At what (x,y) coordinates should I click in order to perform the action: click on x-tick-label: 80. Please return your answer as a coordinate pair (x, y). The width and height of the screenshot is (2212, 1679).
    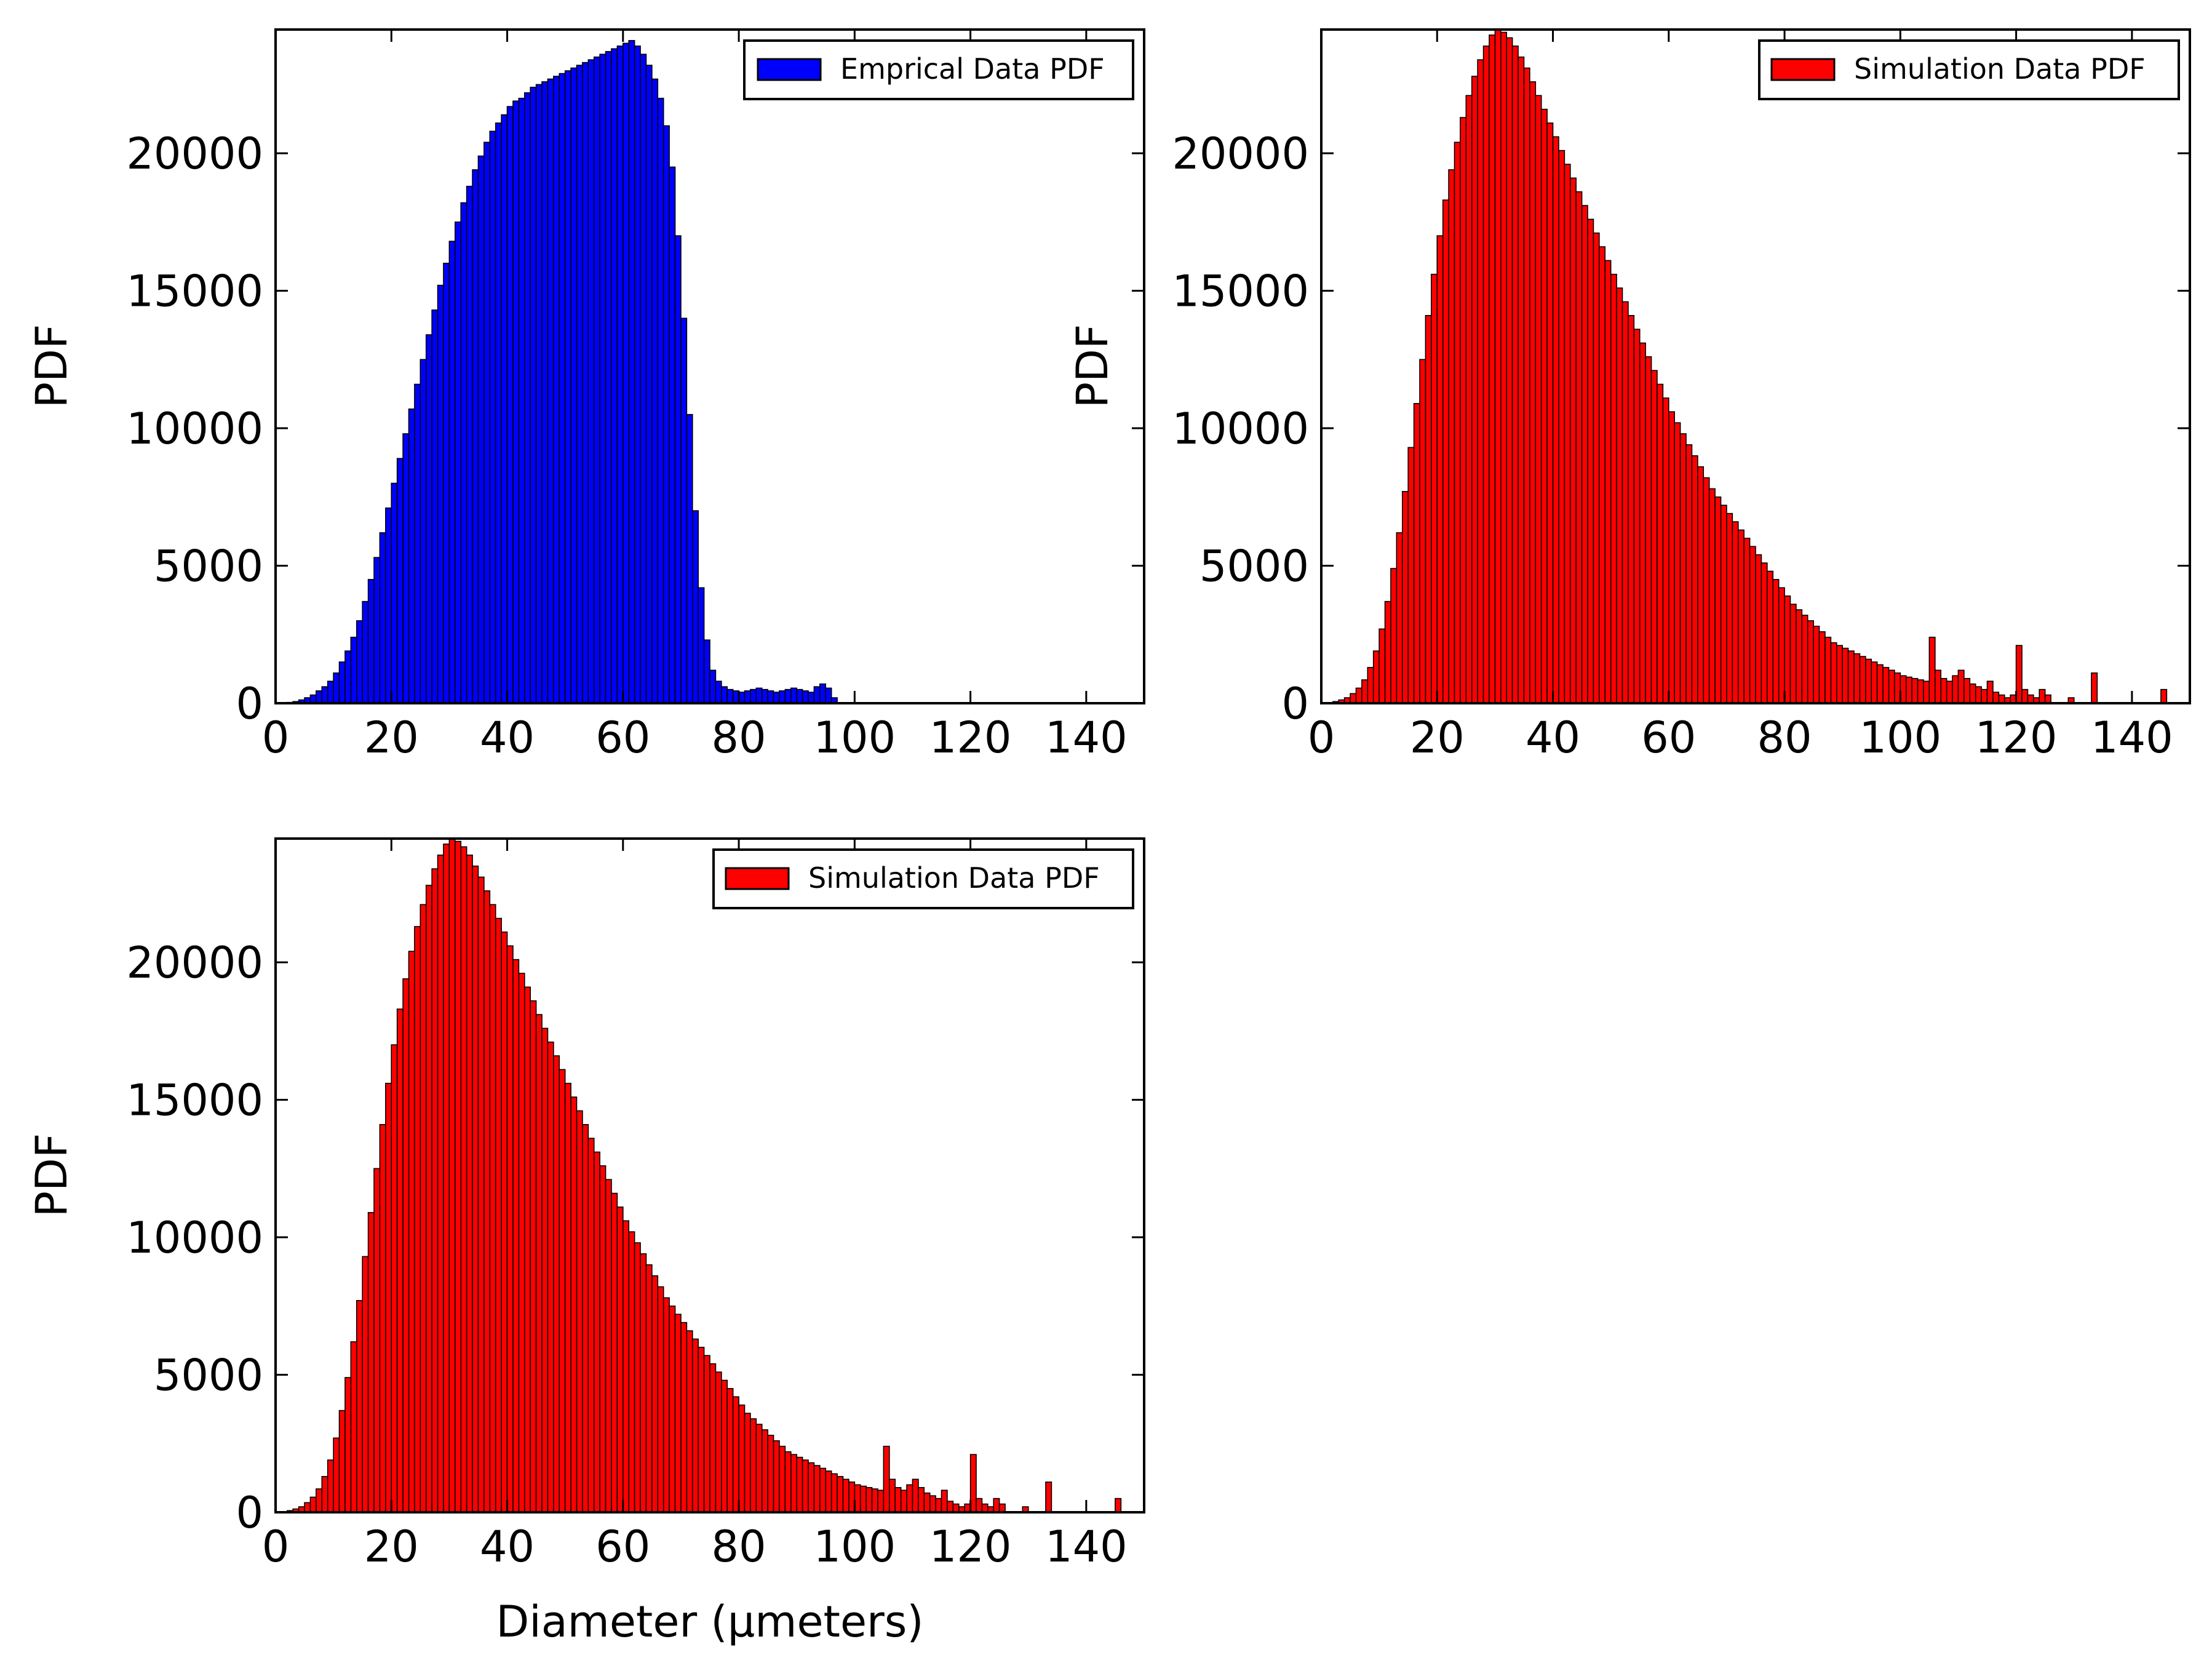
    Looking at the image, I should click on (1784, 737).